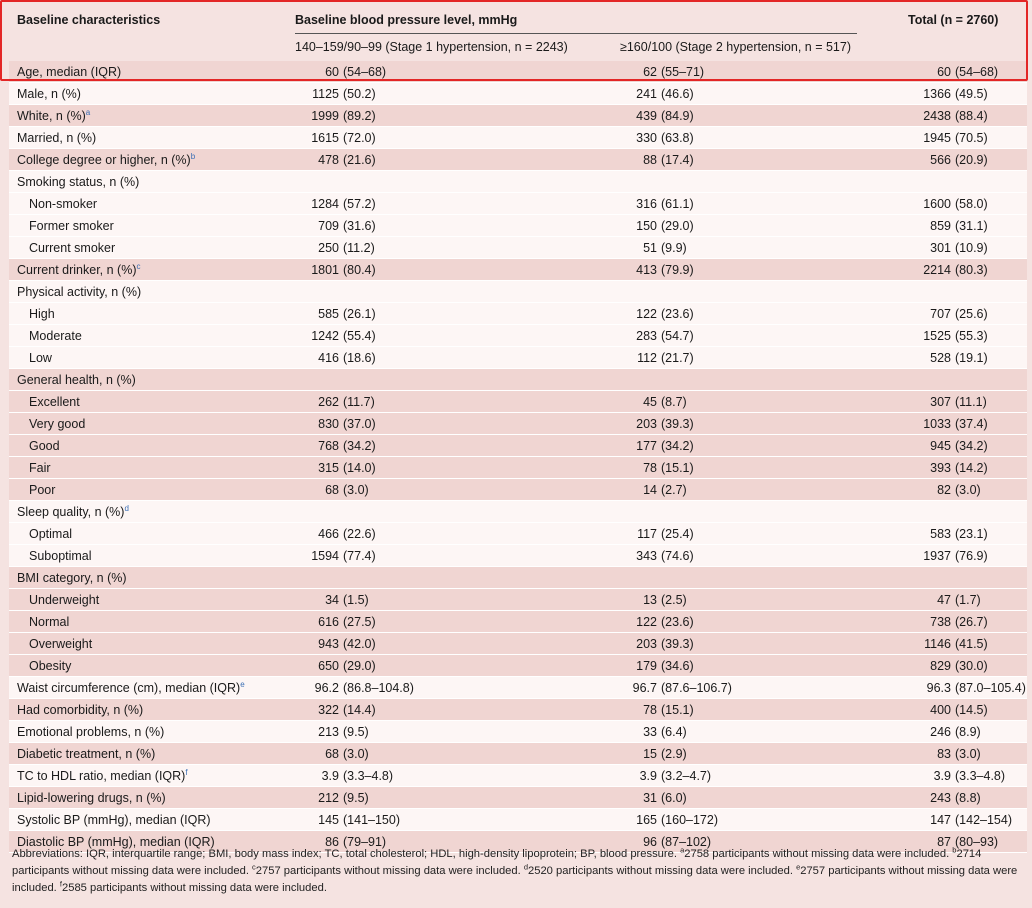  What do you see at coordinates (650, 247) in the screenshot?
I see `cell-count: 51` at bounding box center [650, 247].